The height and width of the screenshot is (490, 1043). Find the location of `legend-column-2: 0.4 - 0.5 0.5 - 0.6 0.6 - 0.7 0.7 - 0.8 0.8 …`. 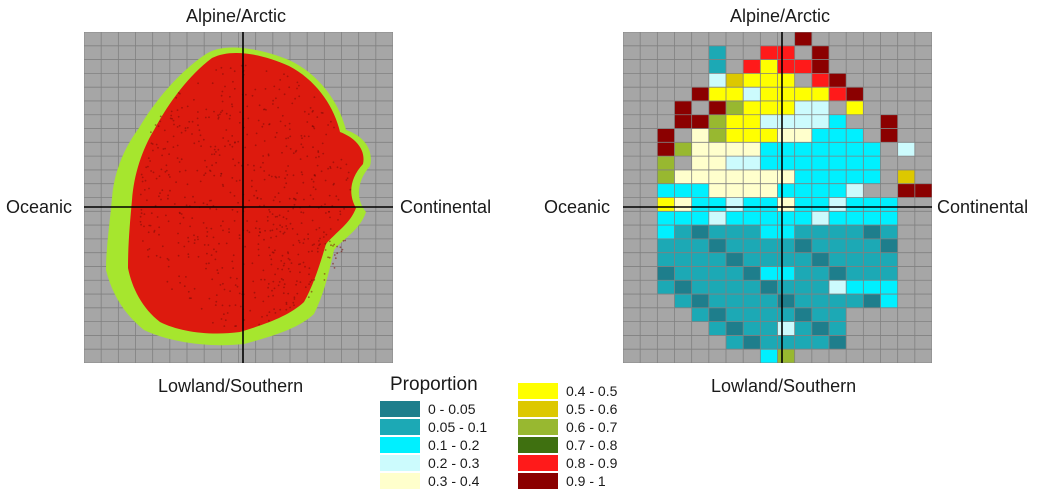

legend-column-2: 0.4 - 0.5 0.5 - 0.6 0.6 - 0.7 0.7 - 0.8 0.8 … is located at coordinates (567, 436).